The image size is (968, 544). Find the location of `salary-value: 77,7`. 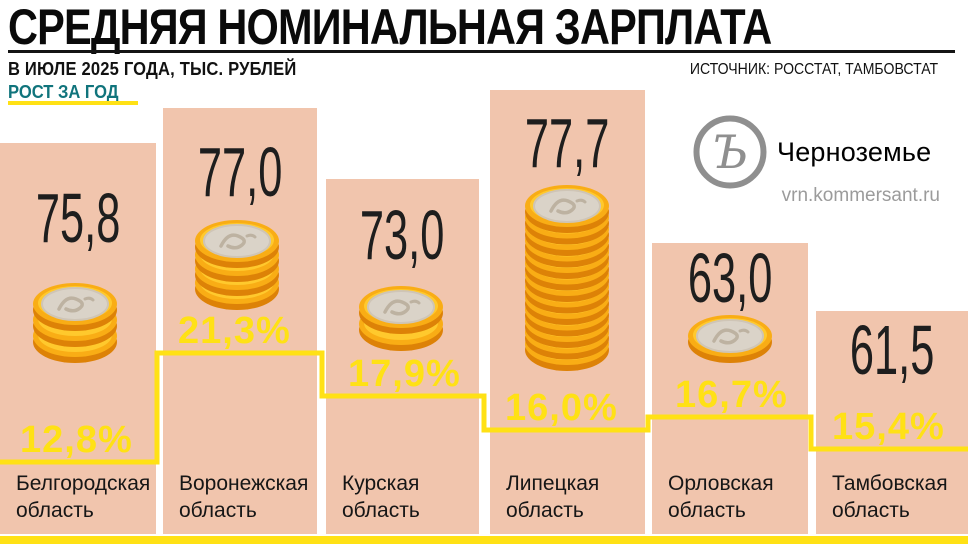

salary-value: 77,7 is located at coordinates (567, 143).